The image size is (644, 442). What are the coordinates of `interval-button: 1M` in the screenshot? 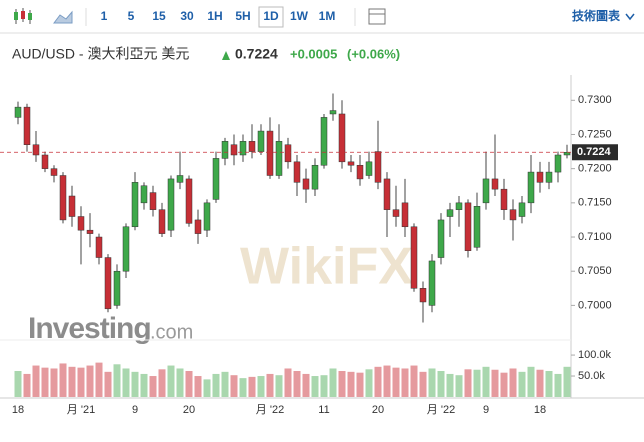 It's located at (327, 16).